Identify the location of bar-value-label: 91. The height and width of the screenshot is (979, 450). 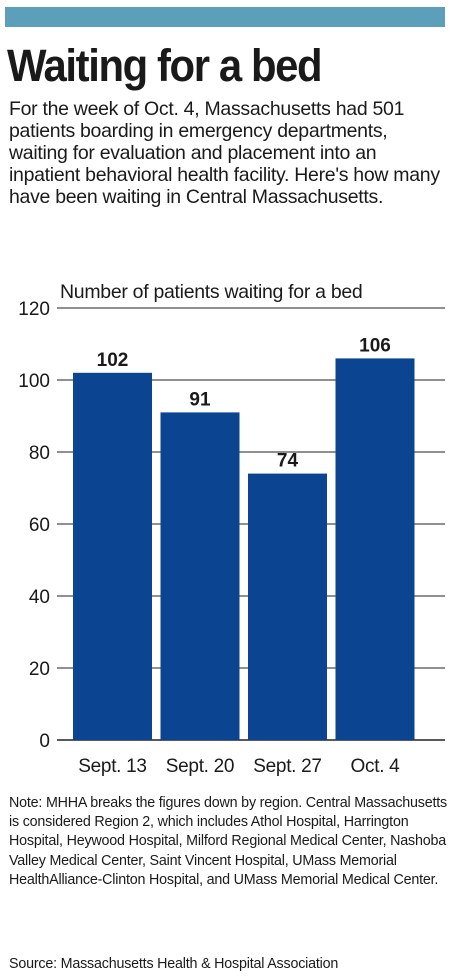
(200, 399).